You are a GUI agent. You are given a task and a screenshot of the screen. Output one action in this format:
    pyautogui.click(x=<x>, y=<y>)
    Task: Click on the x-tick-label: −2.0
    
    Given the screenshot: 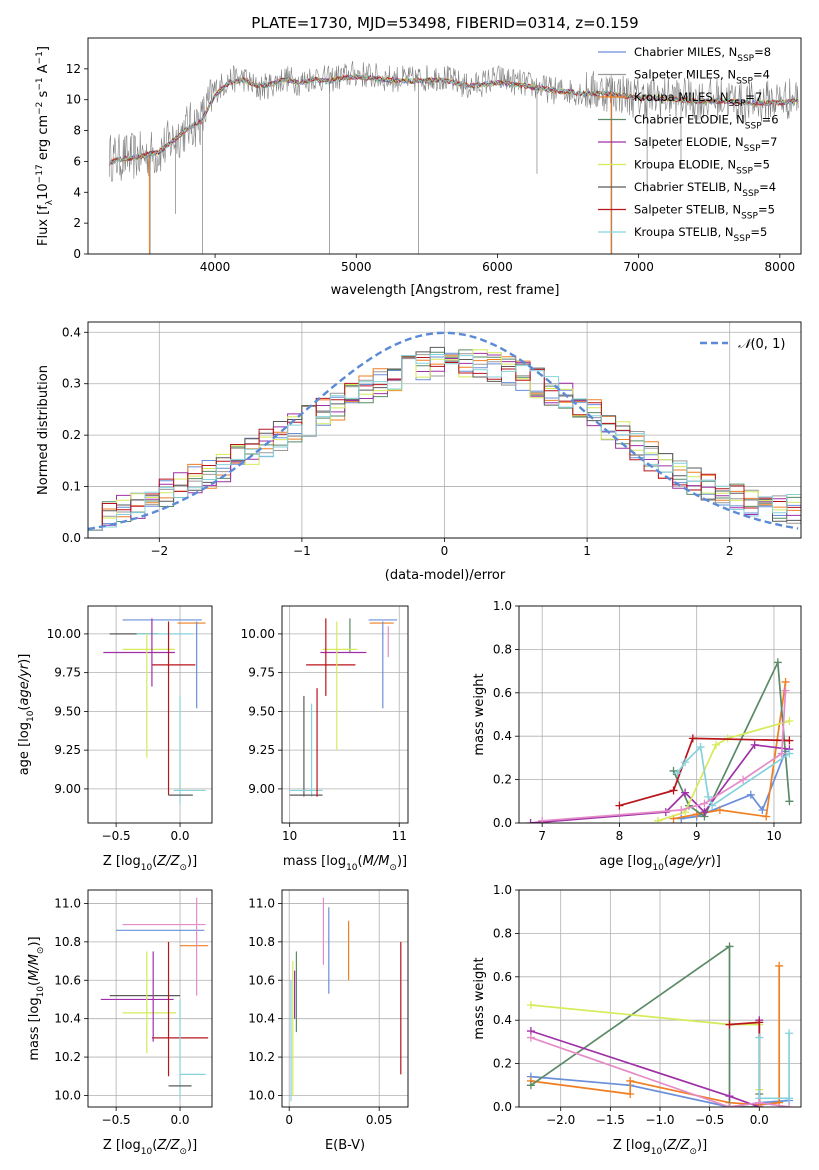 What is the action you would take?
    pyautogui.click(x=560, y=1120)
    